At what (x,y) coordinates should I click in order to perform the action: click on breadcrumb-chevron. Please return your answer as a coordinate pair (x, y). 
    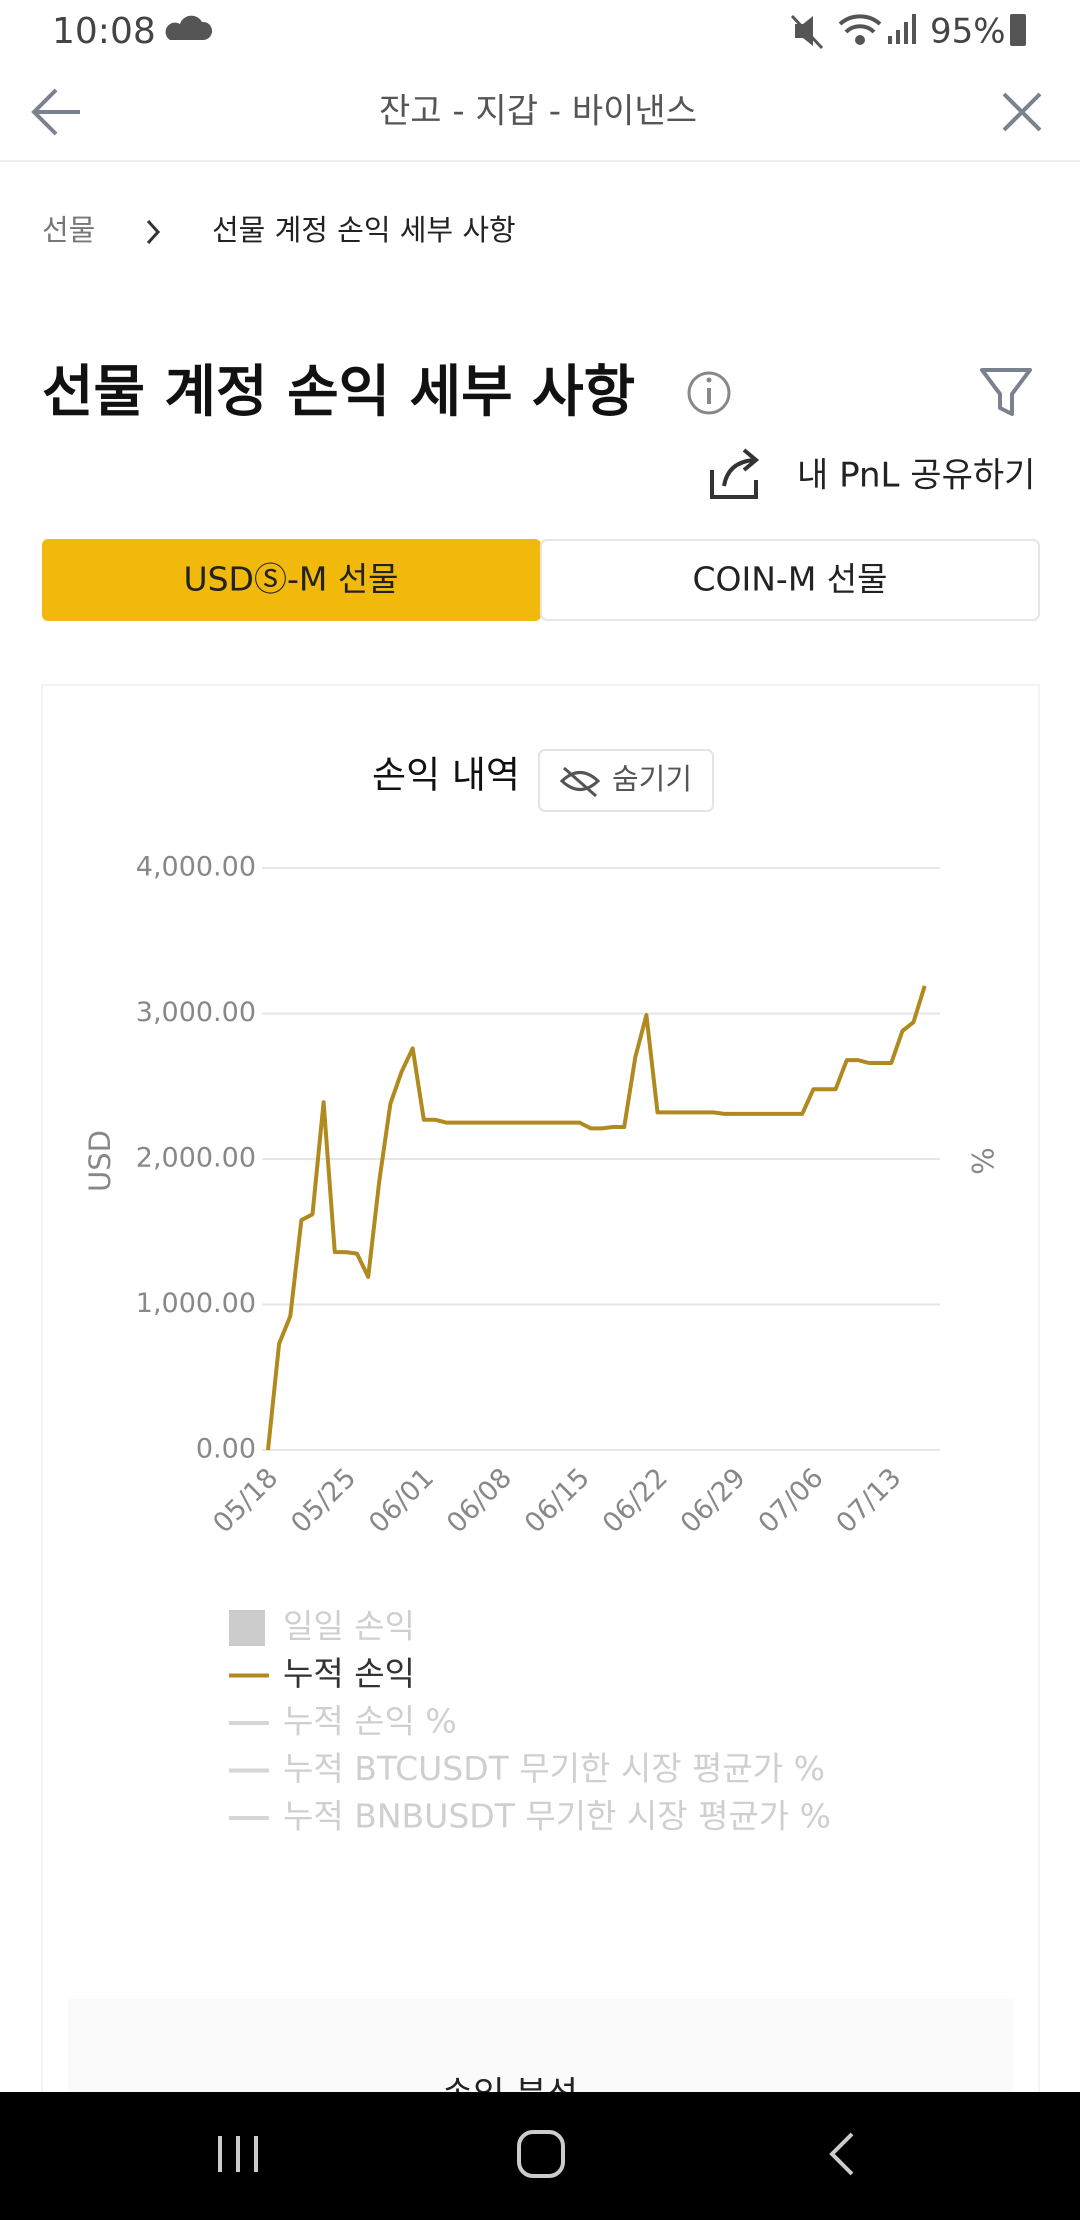
    Looking at the image, I should click on (153, 232).